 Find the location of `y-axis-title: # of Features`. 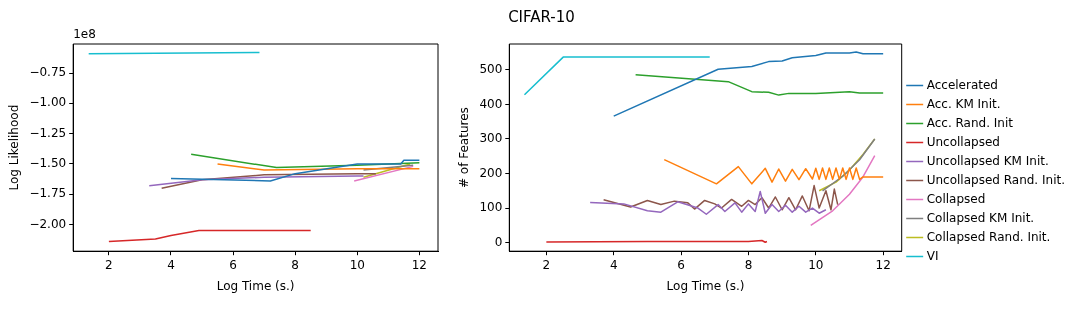

y-axis-title: # of Features is located at coordinates (464, 148).